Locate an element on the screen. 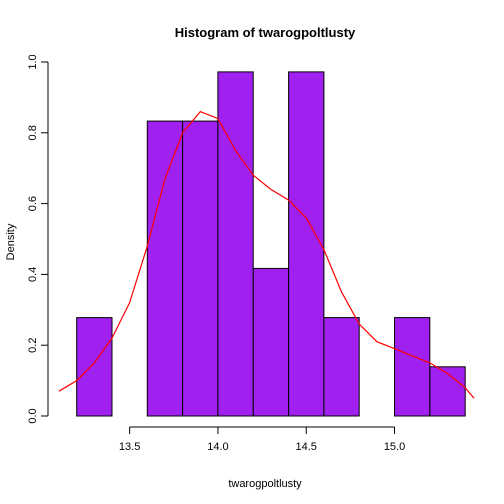 This screenshot has width=504, height=504. y-tick-label: 0.2 is located at coordinates (33, 345).